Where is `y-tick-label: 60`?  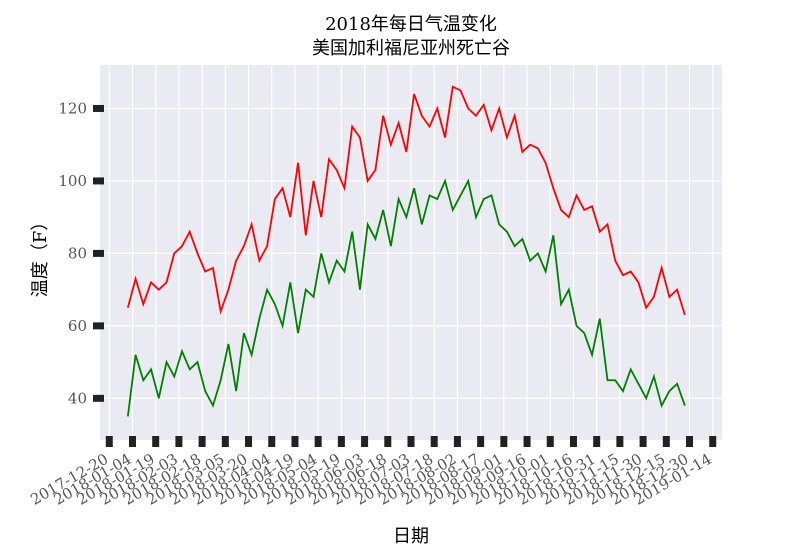 y-tick-label: 60 is located at coordinates (77, 326).